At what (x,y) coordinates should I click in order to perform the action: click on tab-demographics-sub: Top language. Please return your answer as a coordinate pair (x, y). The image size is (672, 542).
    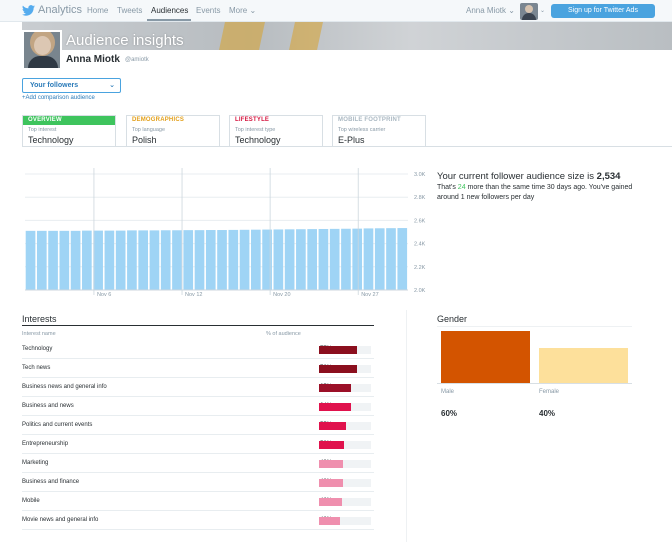
    Looking at the image, I should click on (149, 130).